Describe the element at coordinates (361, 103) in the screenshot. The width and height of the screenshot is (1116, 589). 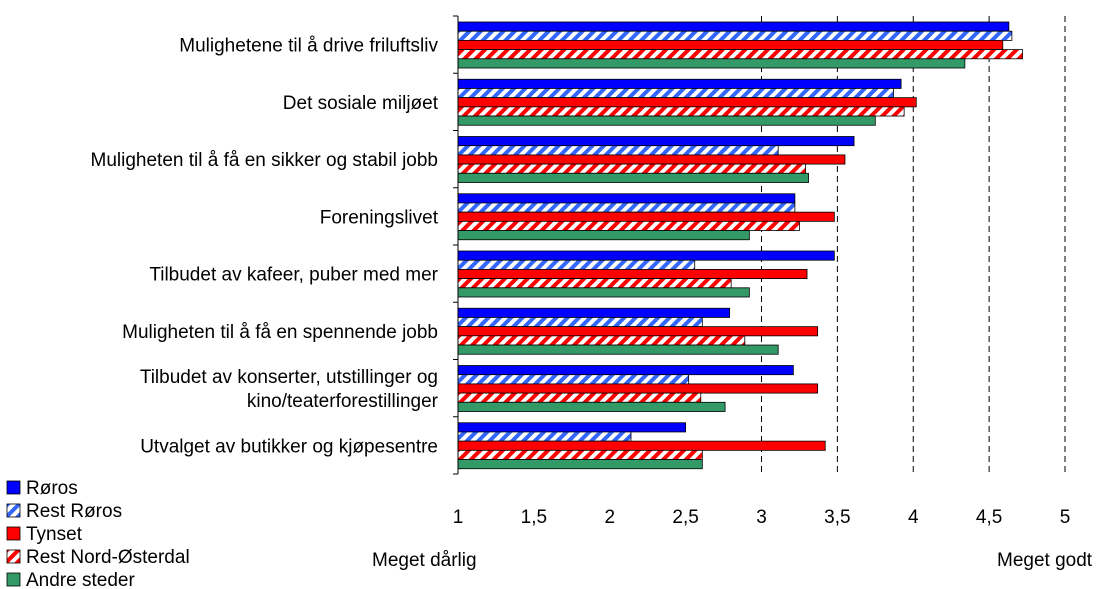
I see `category-label: Det sosiale miljøet` at that location.